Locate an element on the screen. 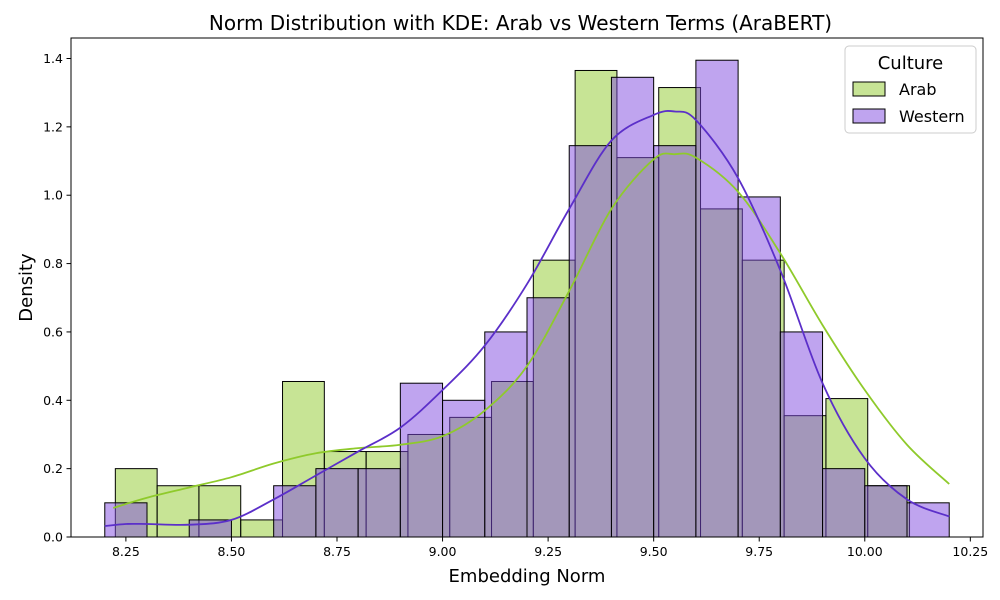  x-tick-label: 10.00 is located at coordinates (865, 551).